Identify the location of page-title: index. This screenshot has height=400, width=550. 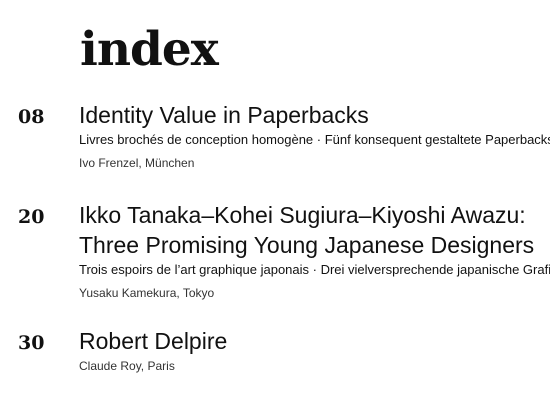
(149, 49).